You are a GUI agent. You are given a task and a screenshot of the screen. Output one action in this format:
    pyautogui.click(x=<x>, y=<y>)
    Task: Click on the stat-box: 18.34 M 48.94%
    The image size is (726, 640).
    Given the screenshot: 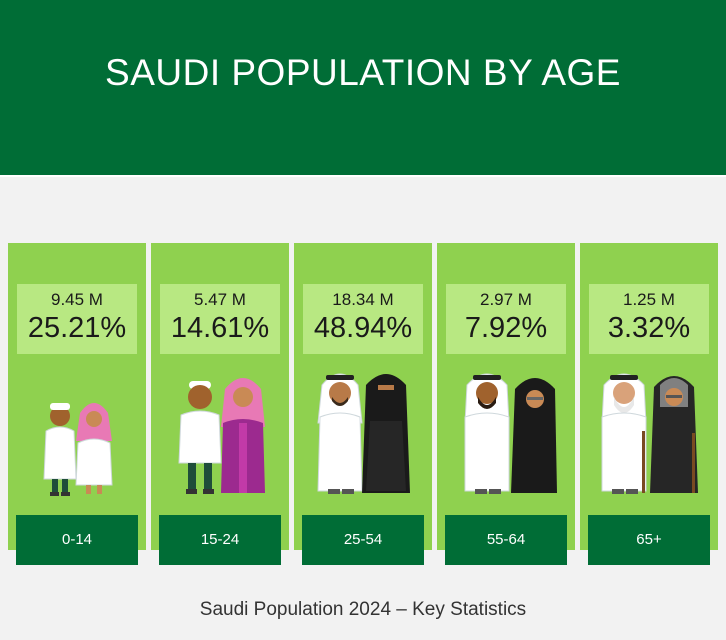 What is the action you would take?
    pyautogui.click(x=363, y=319)
    